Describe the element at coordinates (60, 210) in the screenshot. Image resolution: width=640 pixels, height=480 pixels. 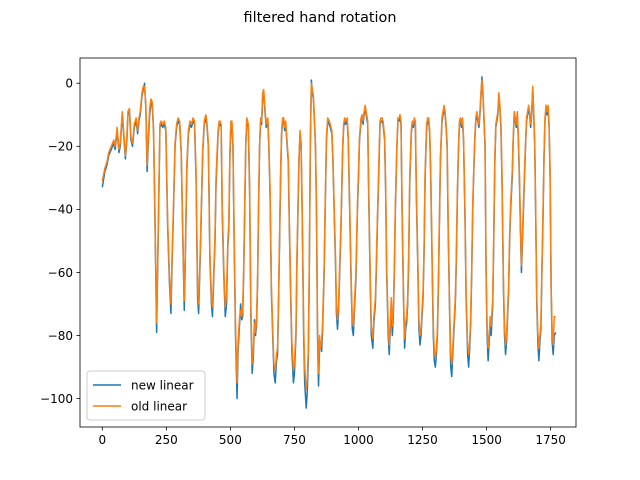
I see `y-tick-label: −40` at that location.